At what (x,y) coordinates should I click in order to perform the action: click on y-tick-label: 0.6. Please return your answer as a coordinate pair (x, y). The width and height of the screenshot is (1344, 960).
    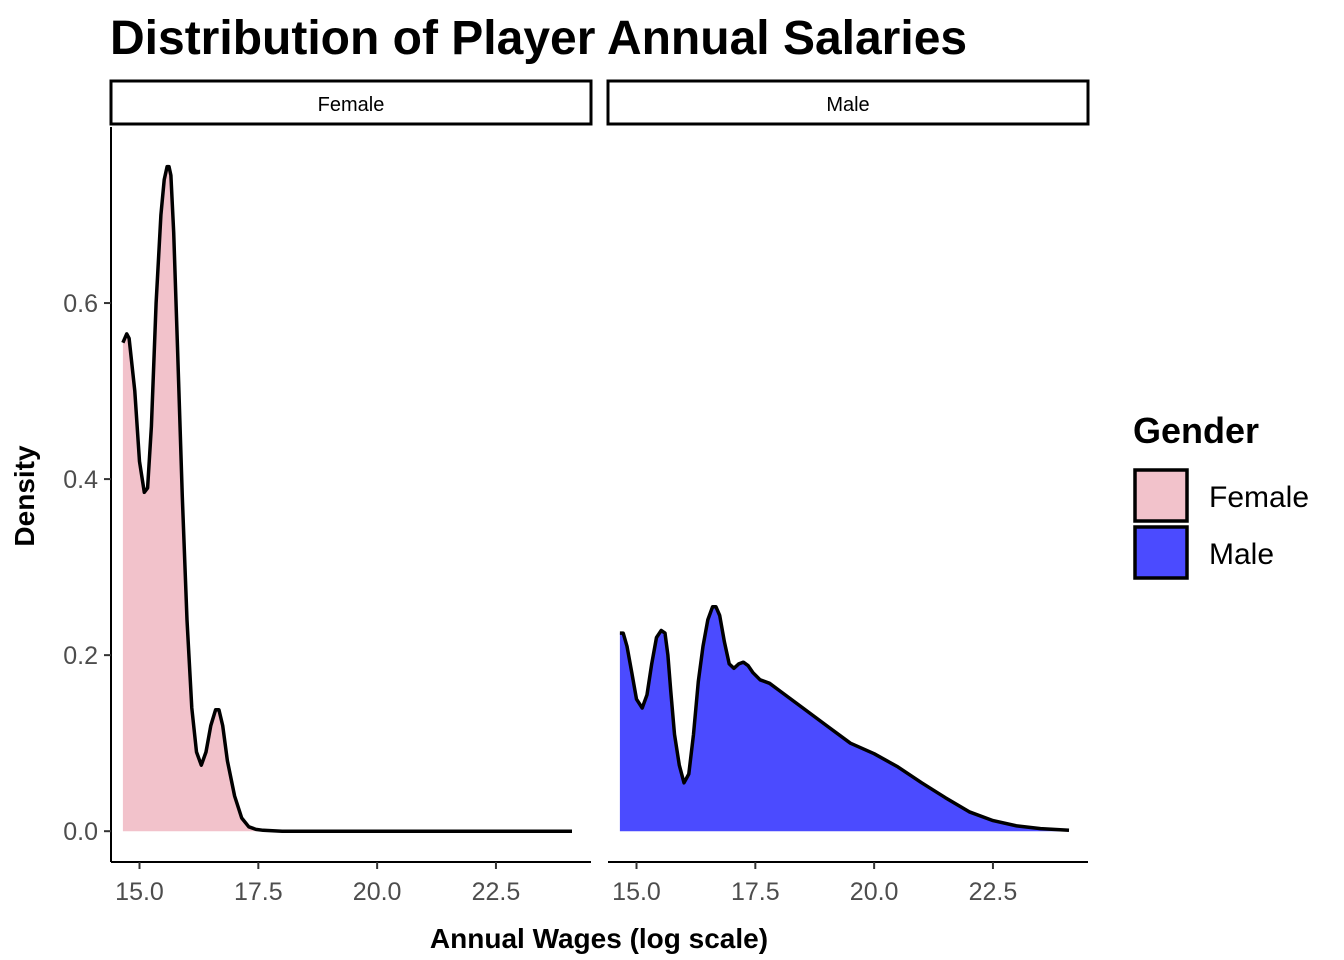
    Looking at the image, I should click on (80, 304).